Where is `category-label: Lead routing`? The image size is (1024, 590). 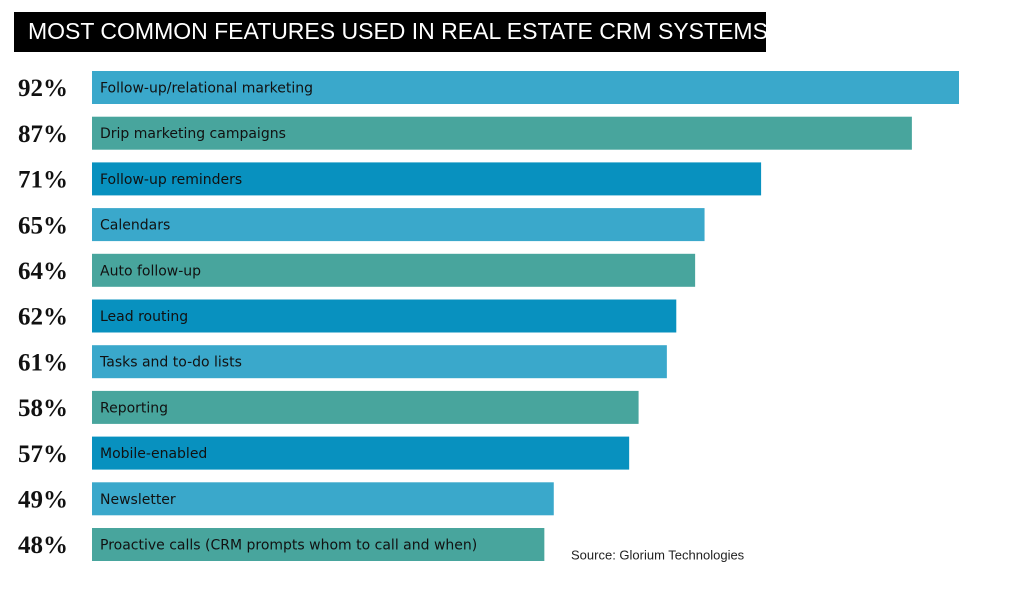
category-label: Lead routing is located at coordinates (144, 317).